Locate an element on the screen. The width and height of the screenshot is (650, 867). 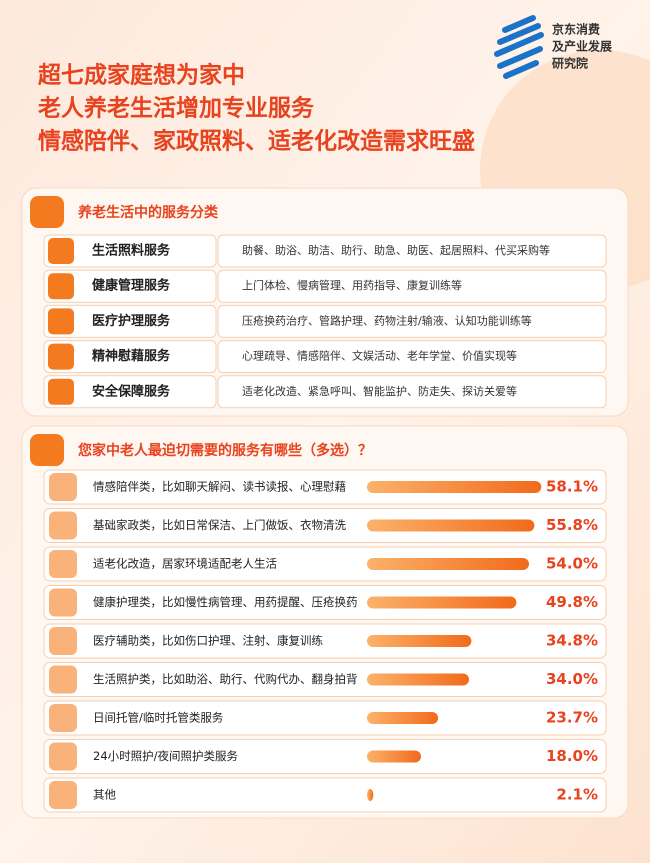
category-label: 基础家政类，比如日常保洁、上门做饭、衣物清洗 is located at coordinates (219, 525).